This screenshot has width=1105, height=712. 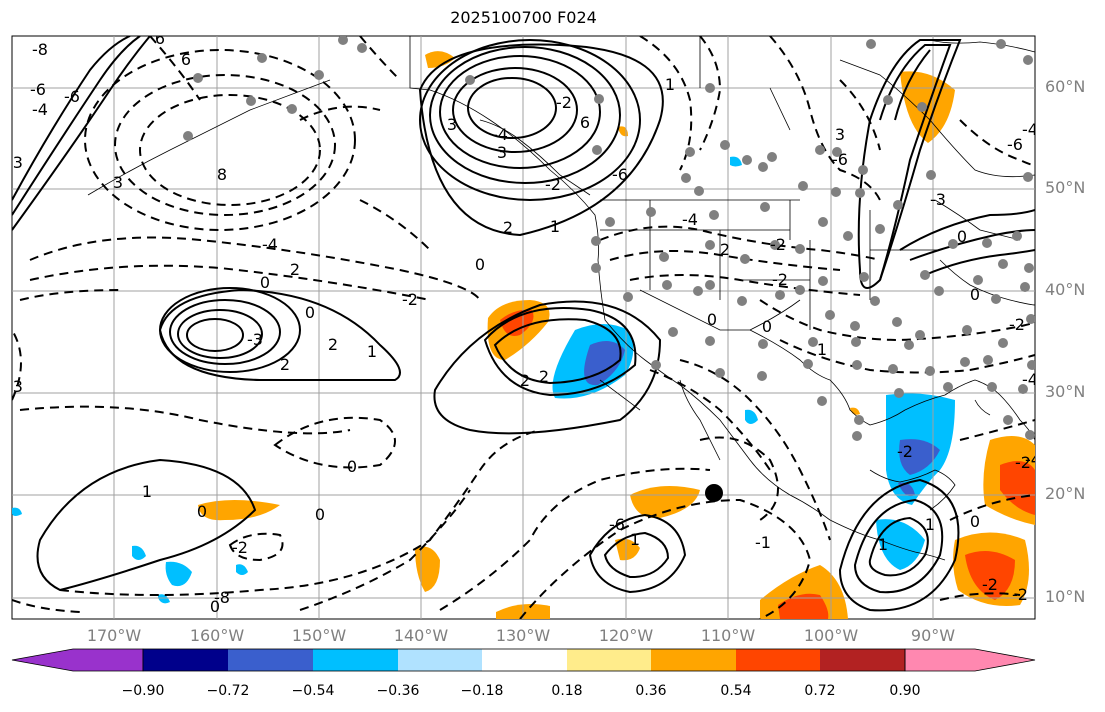 I want to click on colorbar-outline, so click(x=524, y=660).